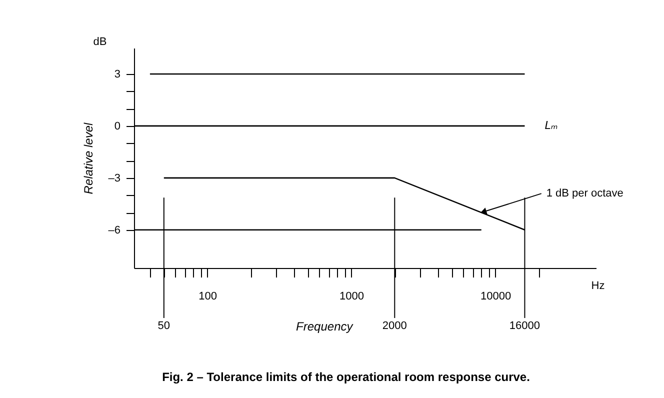 The image size is (664, 398). I want to click on x-tick-label: 1000, so click(352, 296).